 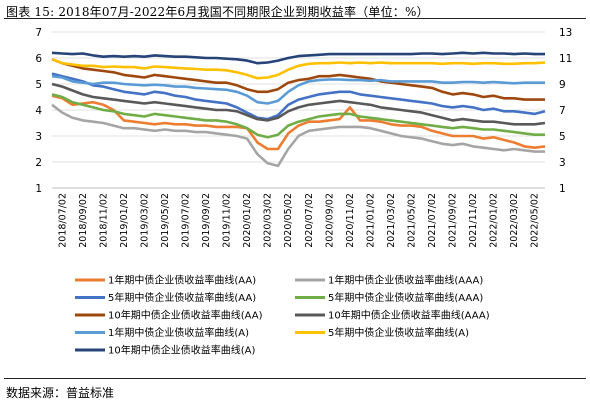 What do you see at coordinates (405, 297) in the screenshot?
I see `legend-label: 5年期中债企业债收益率曲线(AAA)` at bounding box center [405, 297].